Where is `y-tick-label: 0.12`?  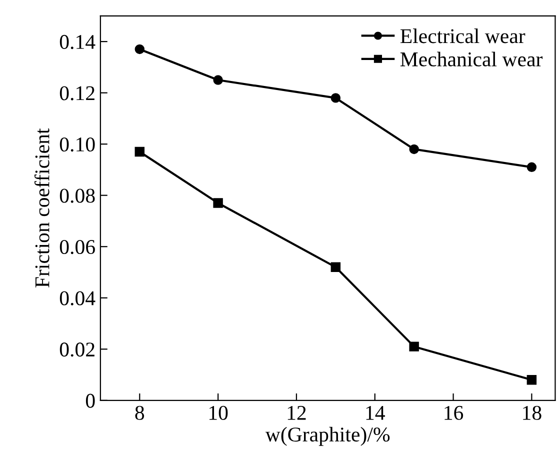
y-tick-label: 0.12 is located at coordinates (77, 93).